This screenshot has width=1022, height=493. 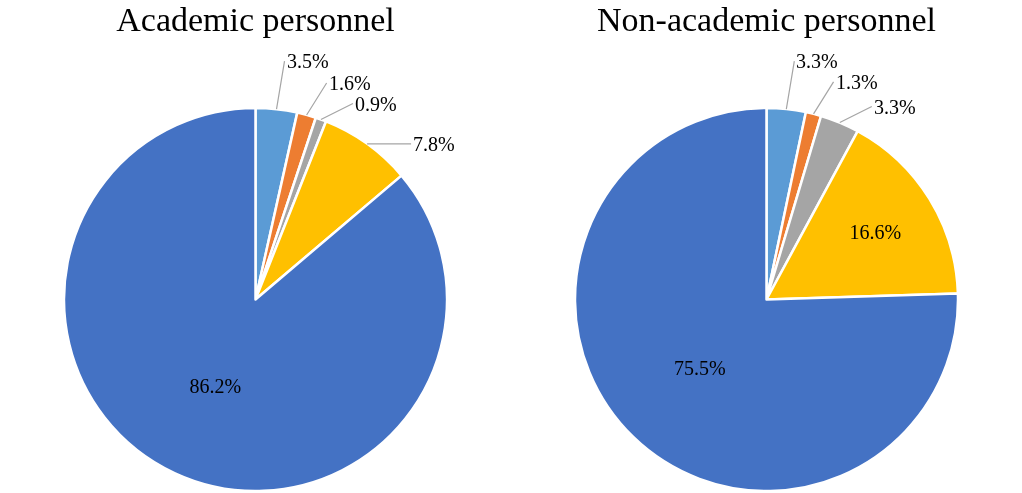 What do you see at coordinates (857, 82) in the screenshot?
I see `data-label: 1.3%` at bounding box center [857, 82].